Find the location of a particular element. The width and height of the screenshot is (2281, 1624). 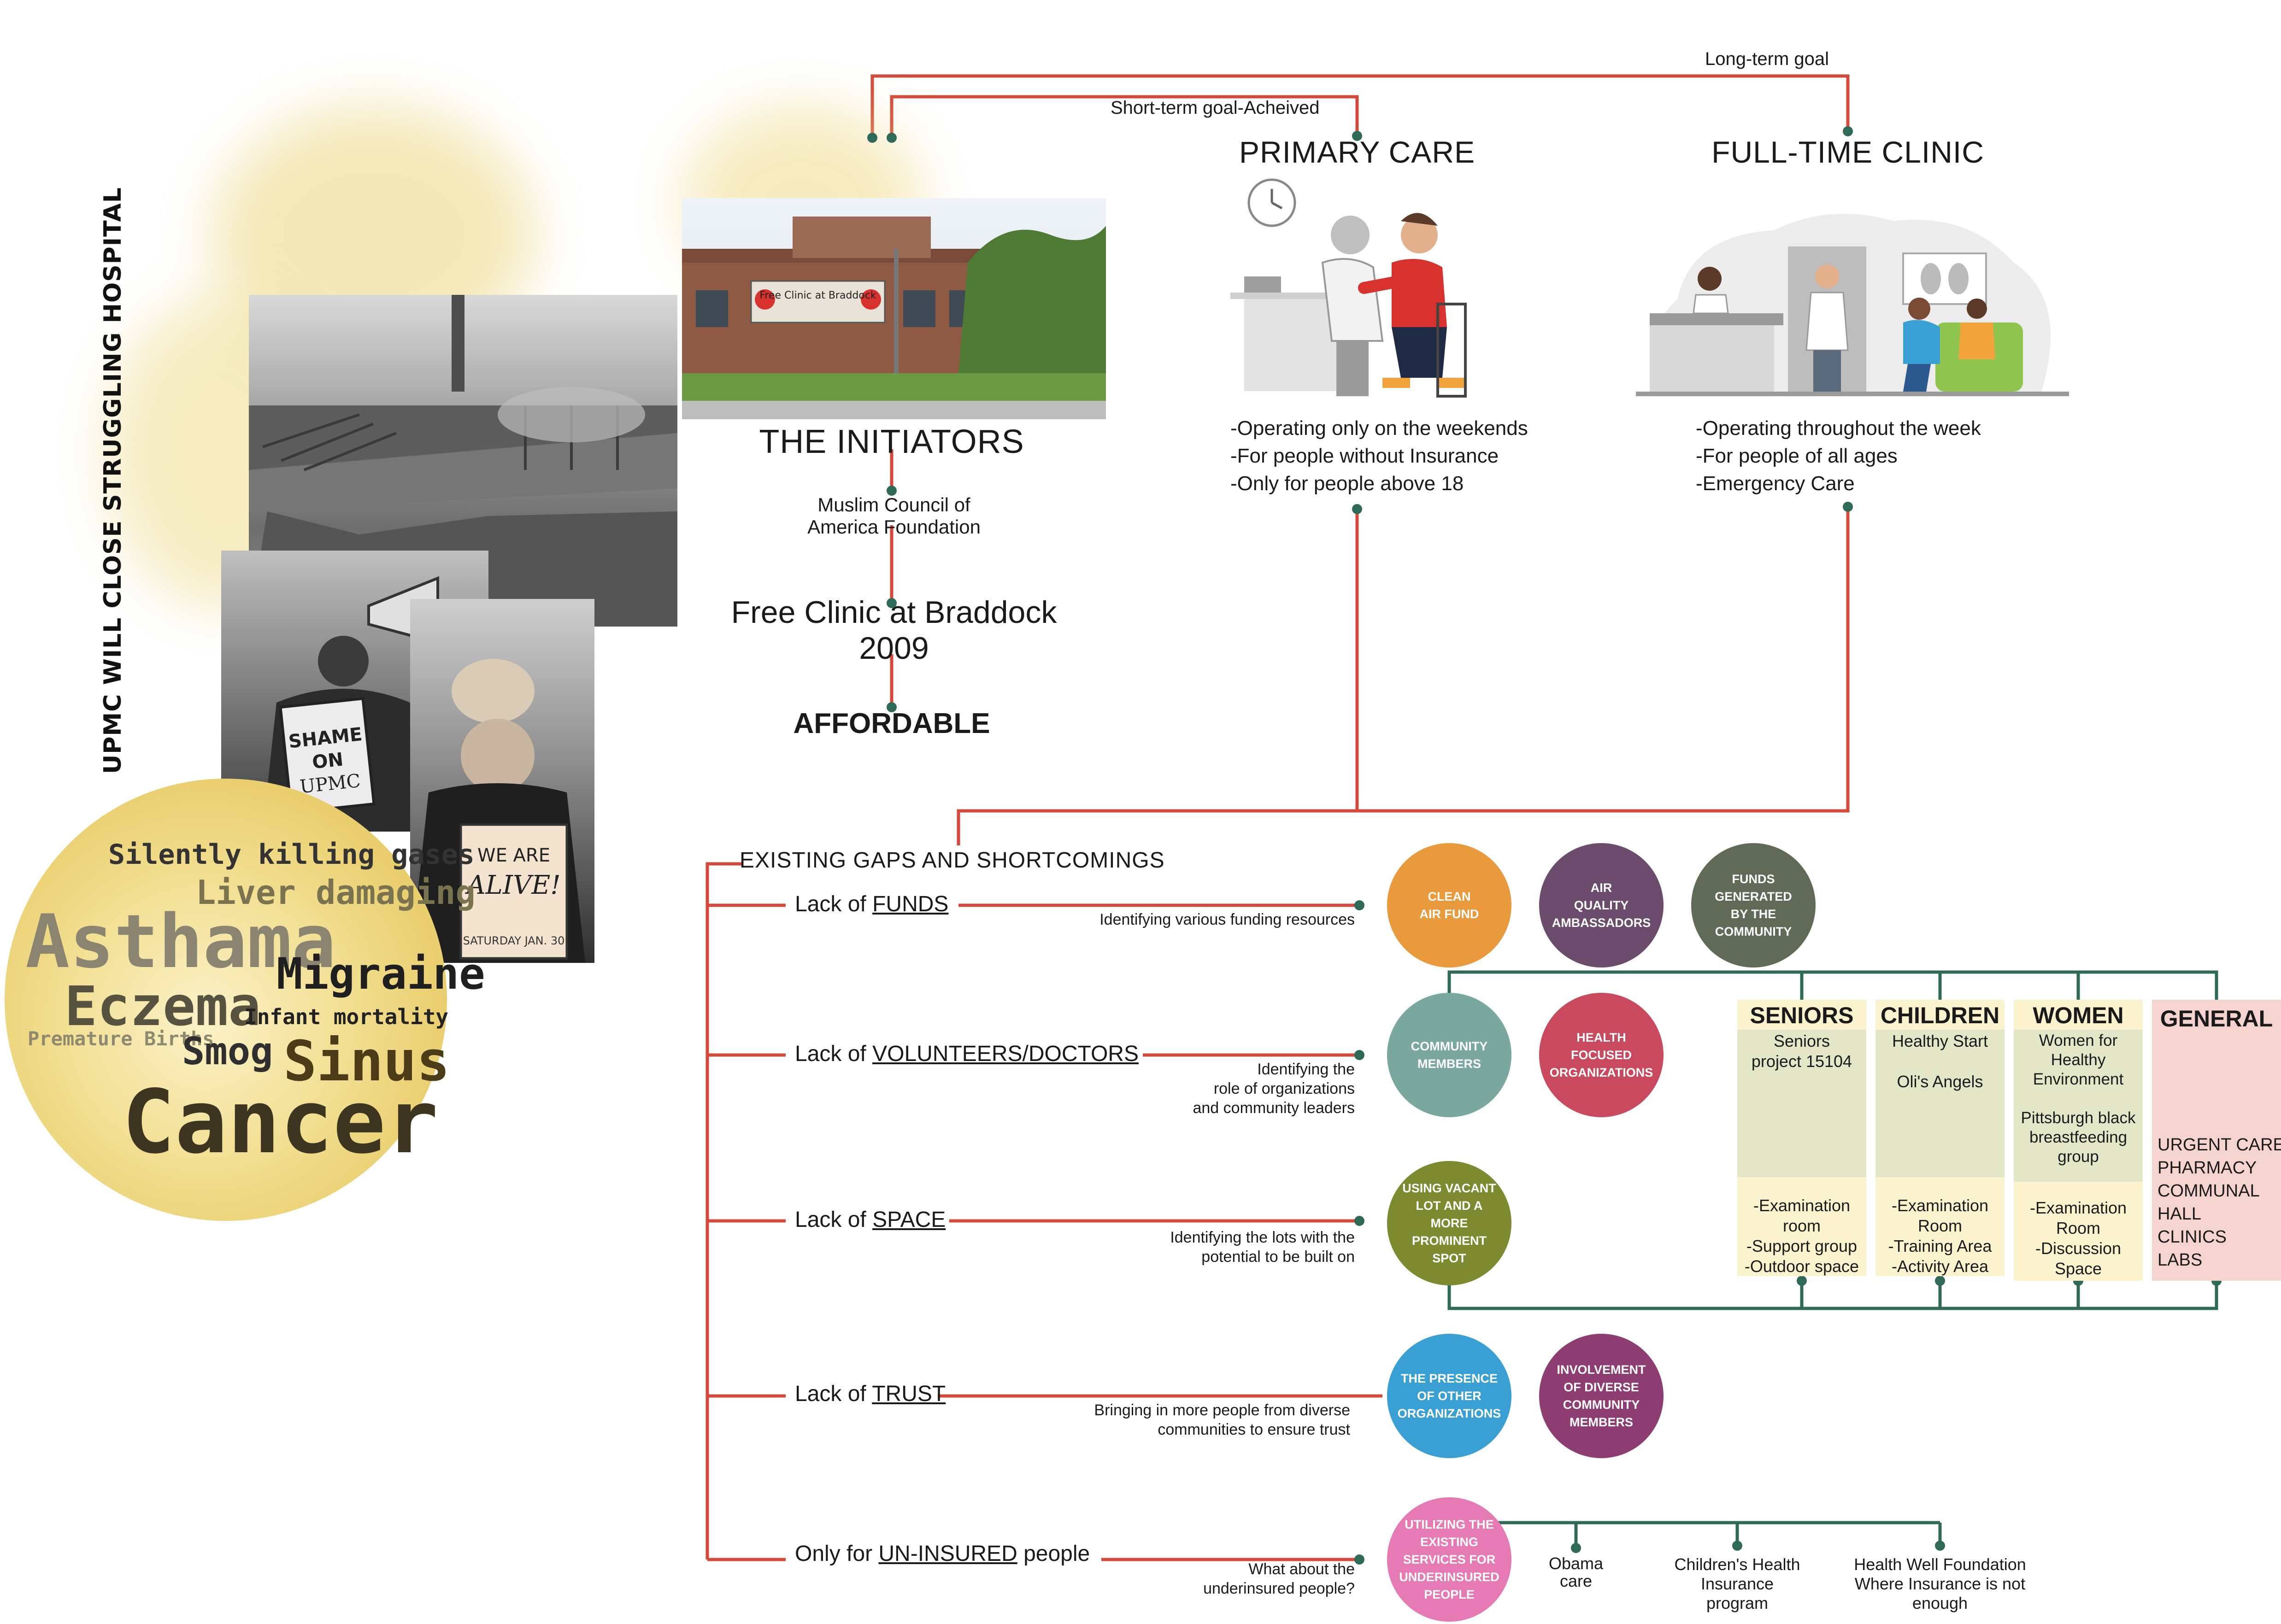

dot-chip is located at coordinates (1737, 1546).